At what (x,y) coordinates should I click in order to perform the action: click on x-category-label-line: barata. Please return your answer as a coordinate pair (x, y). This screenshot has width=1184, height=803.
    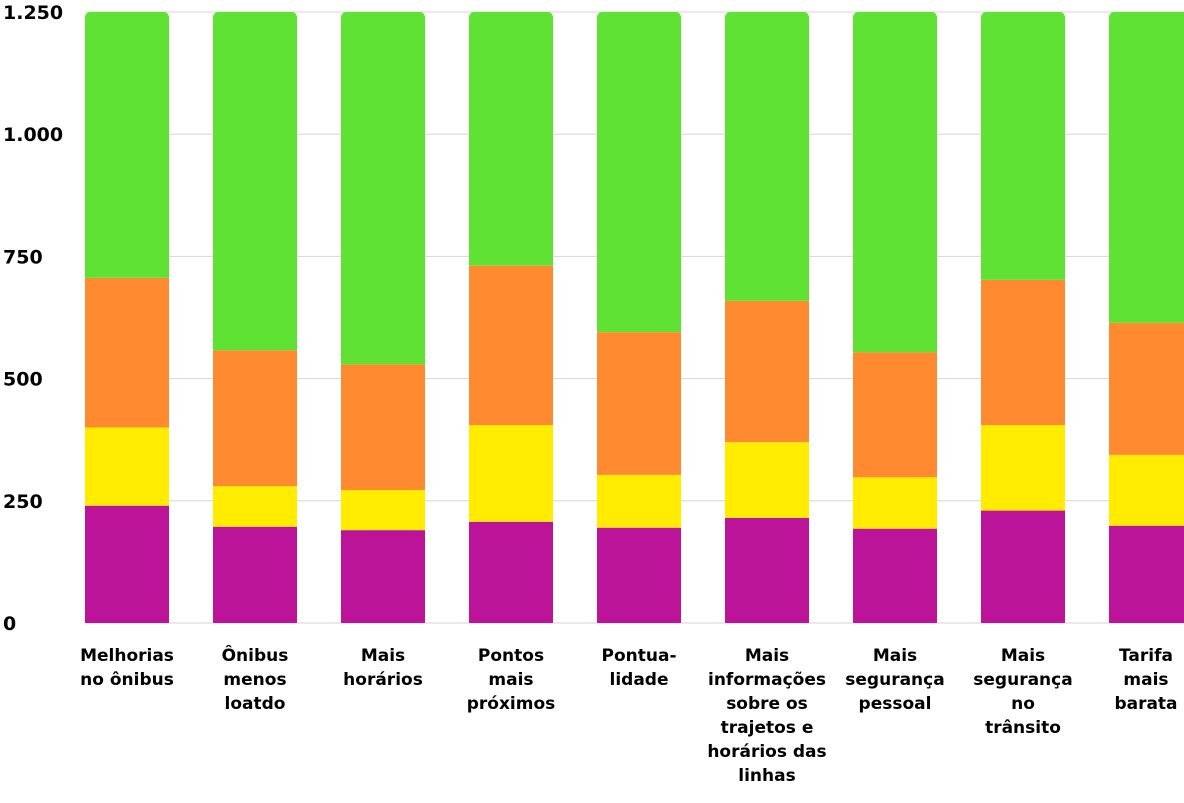
    Looking at the image, I should click on (1145, 704).